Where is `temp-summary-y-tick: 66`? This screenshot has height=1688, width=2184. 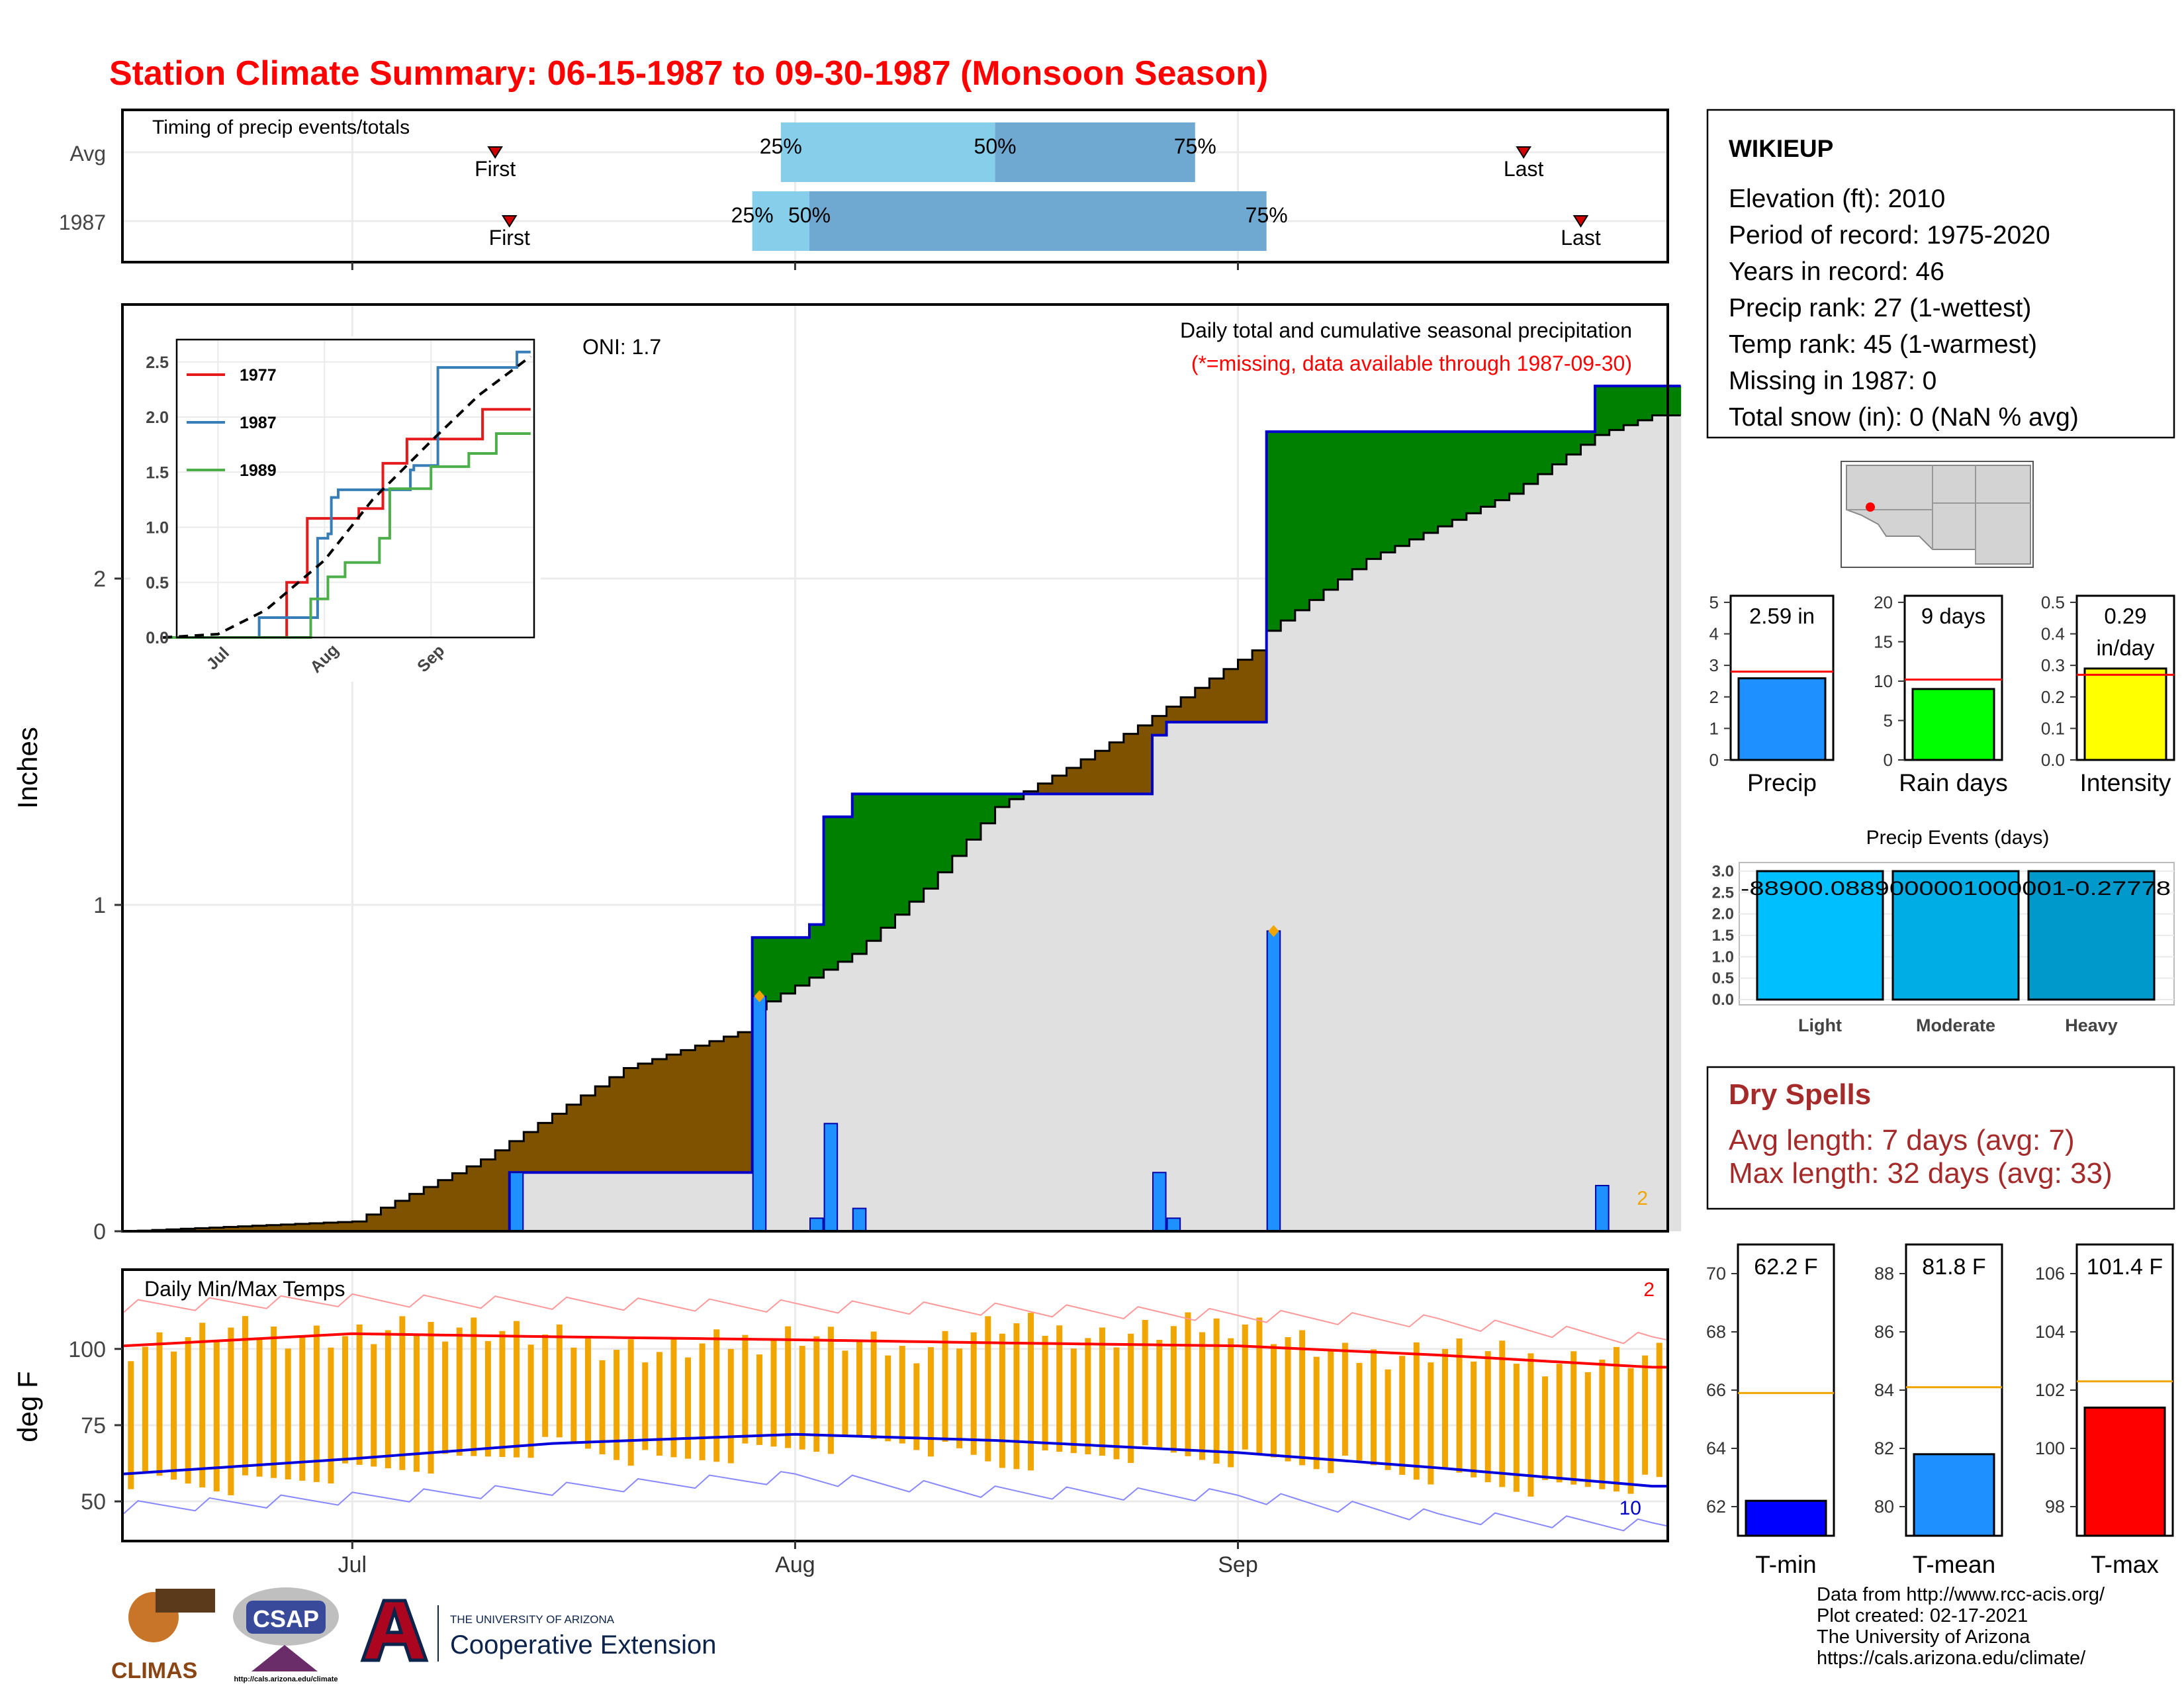 temp-summary-y-tick: 66 is located at coordinates (1716, 1390).